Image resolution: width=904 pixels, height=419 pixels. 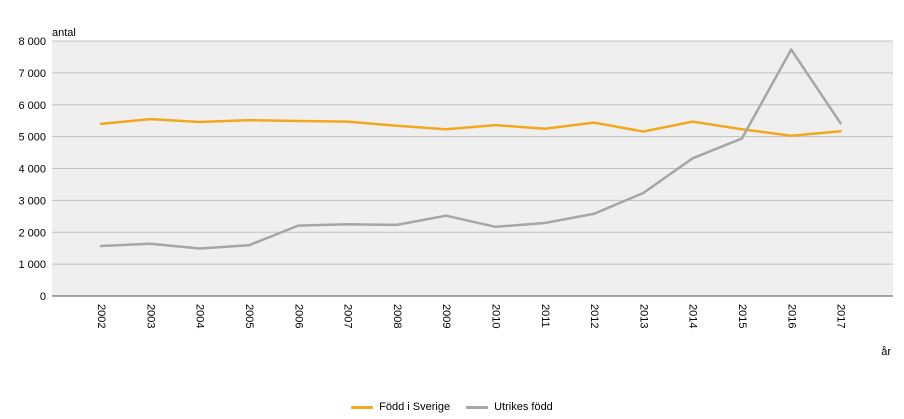 I want to click on x-tick-label: 2005, so click(x=249, y=316).